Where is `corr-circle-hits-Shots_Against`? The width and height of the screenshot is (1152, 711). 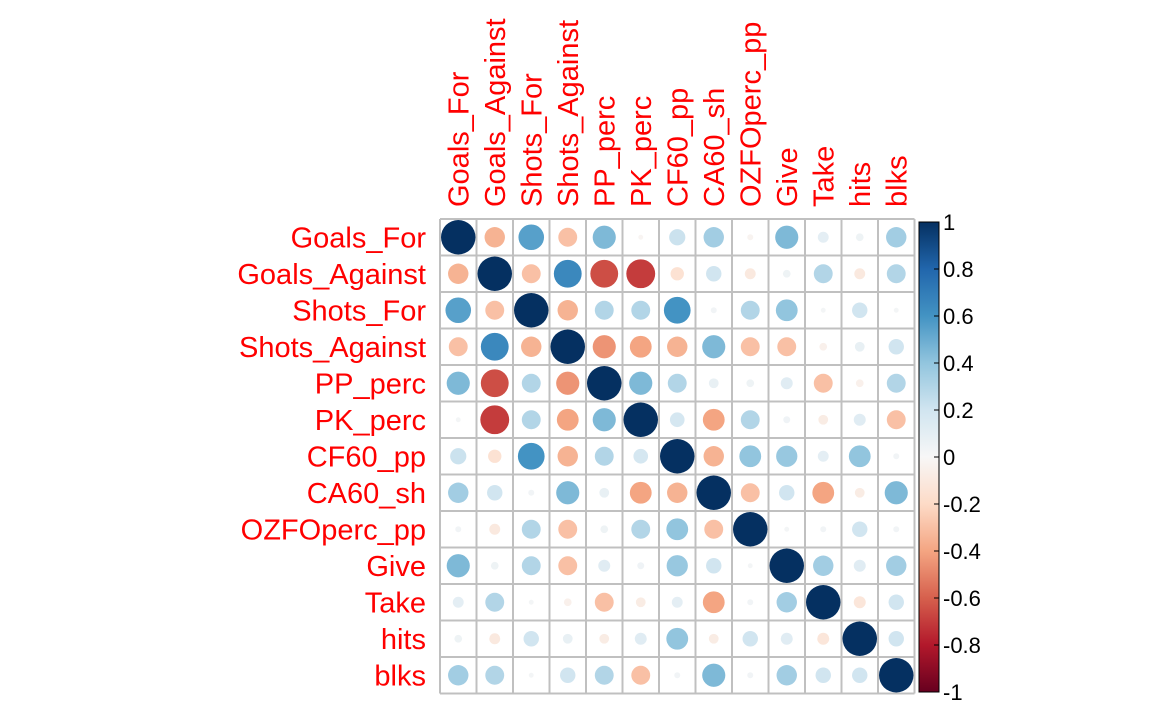
corr-circle-hits-Shots_Against is located at coordinates (567, 638).